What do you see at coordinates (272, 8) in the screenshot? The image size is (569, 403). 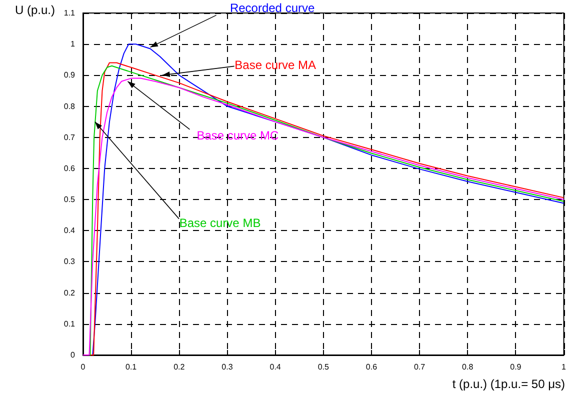 I see `annotation: Recorded curve` at bounding box center [272, 8].